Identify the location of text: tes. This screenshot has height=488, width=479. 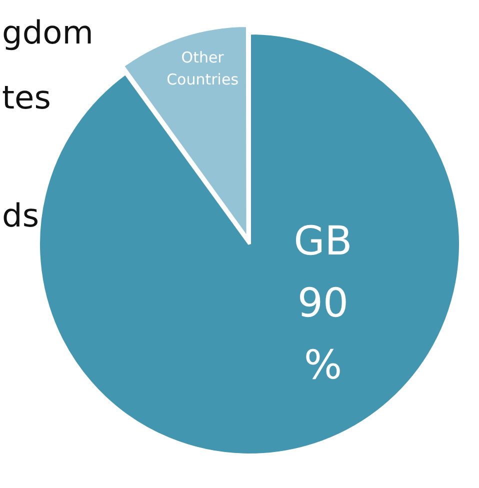
(26, 97).